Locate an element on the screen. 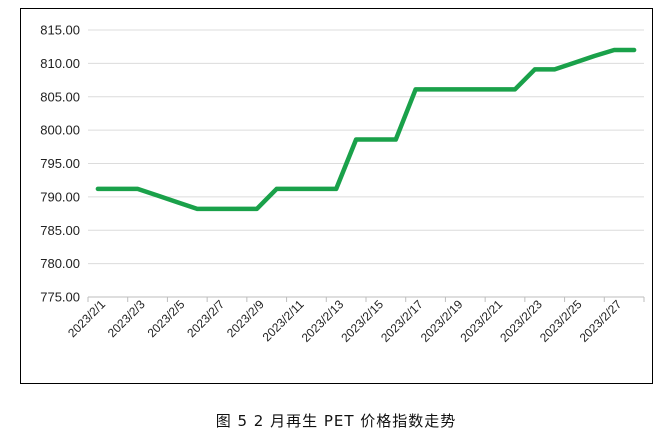 This screenshot has height=439, width=672. y-tick-label: 775.00 is located at coordinates (60, 297).